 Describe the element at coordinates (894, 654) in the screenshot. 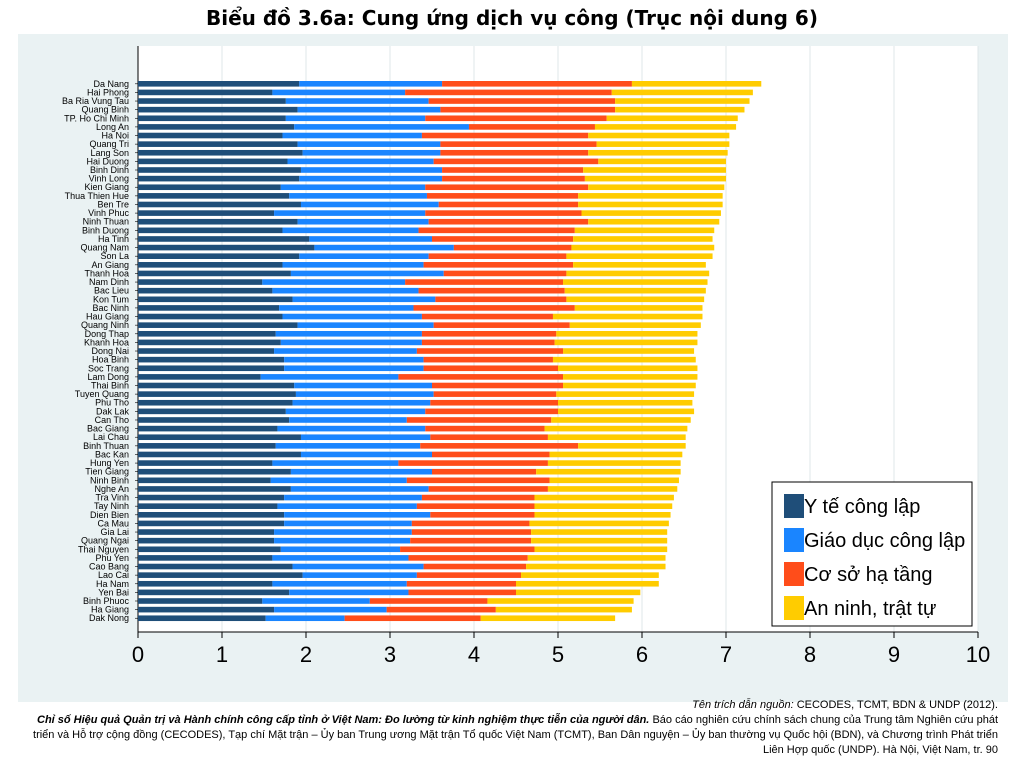

I see `x-tick-label: 9` at that location.